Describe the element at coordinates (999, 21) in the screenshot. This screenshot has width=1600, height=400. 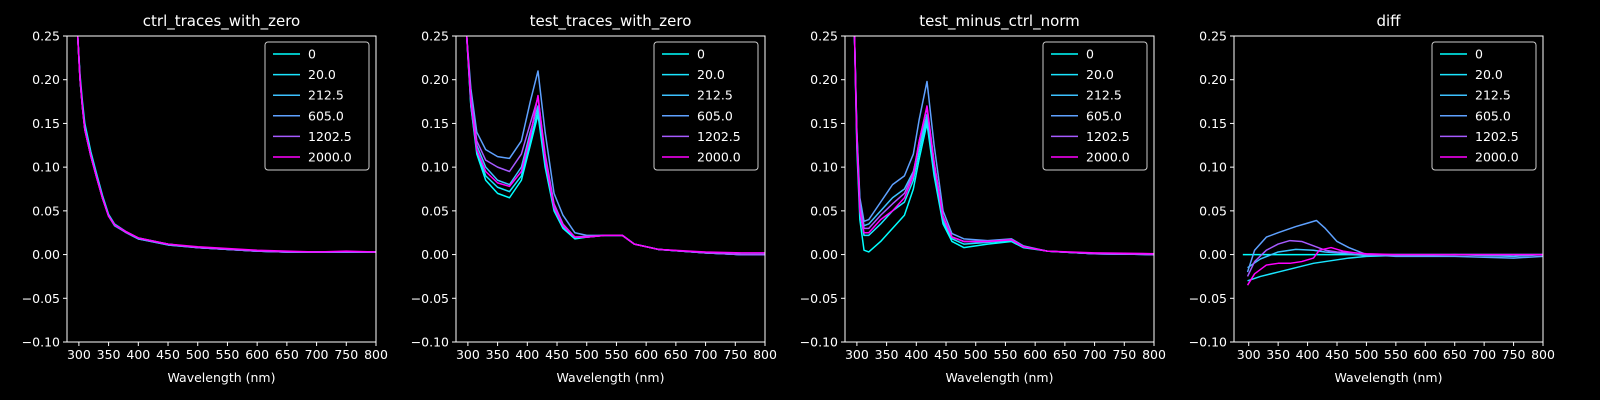
I see `subplot-title: test_minus_ctrl_norm` at that location.